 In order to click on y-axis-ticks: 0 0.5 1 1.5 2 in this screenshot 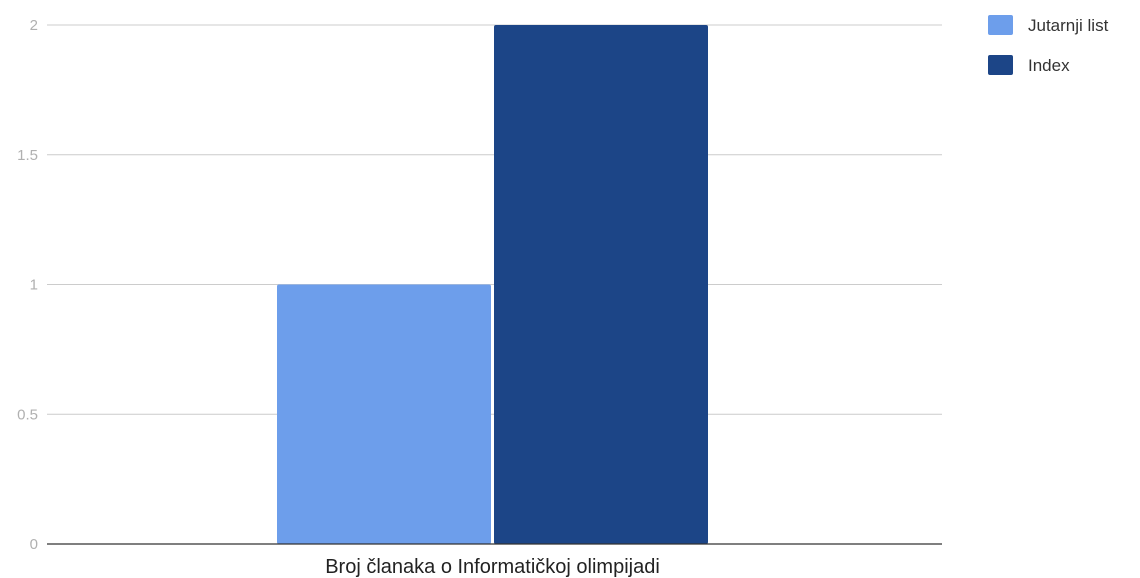, I will do `click(27, 285)`.